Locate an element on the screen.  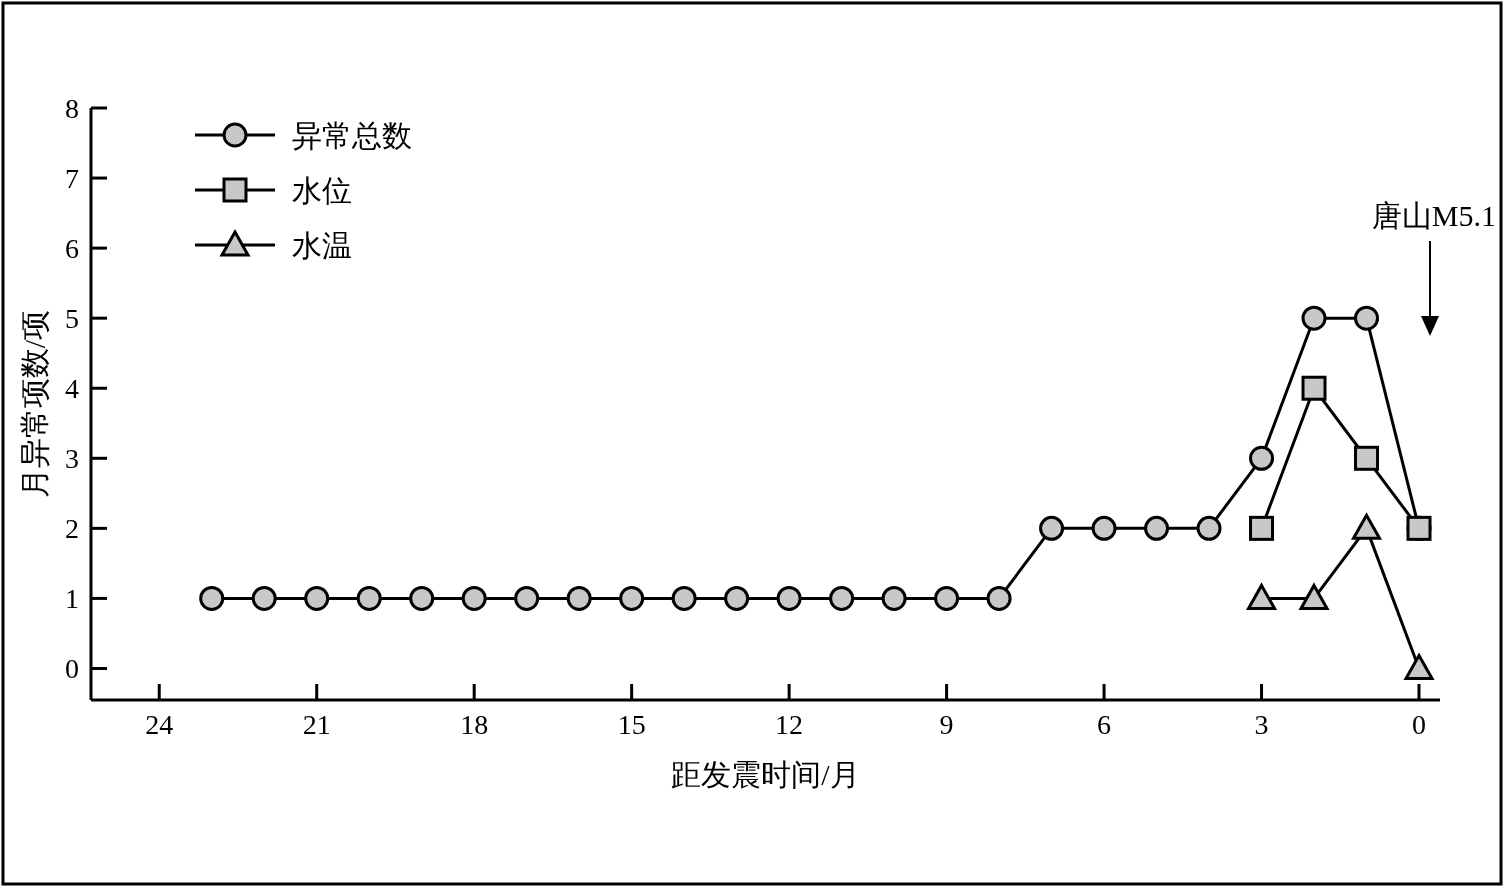
legend-label: 异常总数 is located at coordinates (352, 135).